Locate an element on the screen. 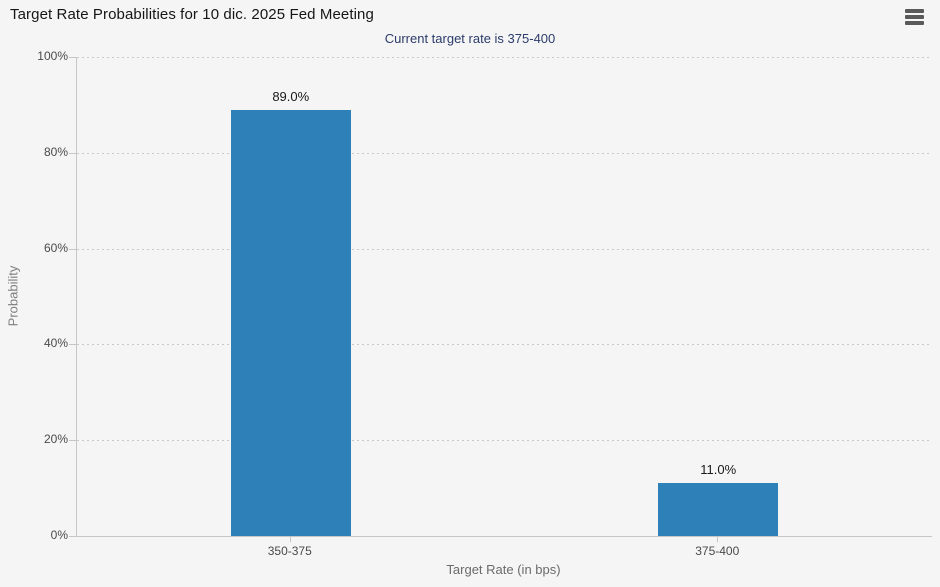  y-tick-label: 60% is located at coordinates (55, 247).